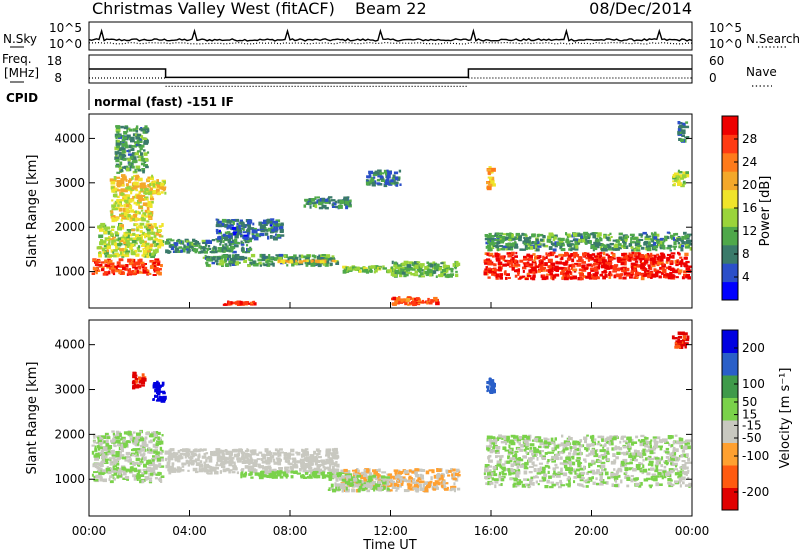 The height and width of the screenshot is (554, 800). What do you see at coordinates (713, 78) in the screenshot?
I see `nave-tick-bottom: 0` at bounding box center [713, 78].